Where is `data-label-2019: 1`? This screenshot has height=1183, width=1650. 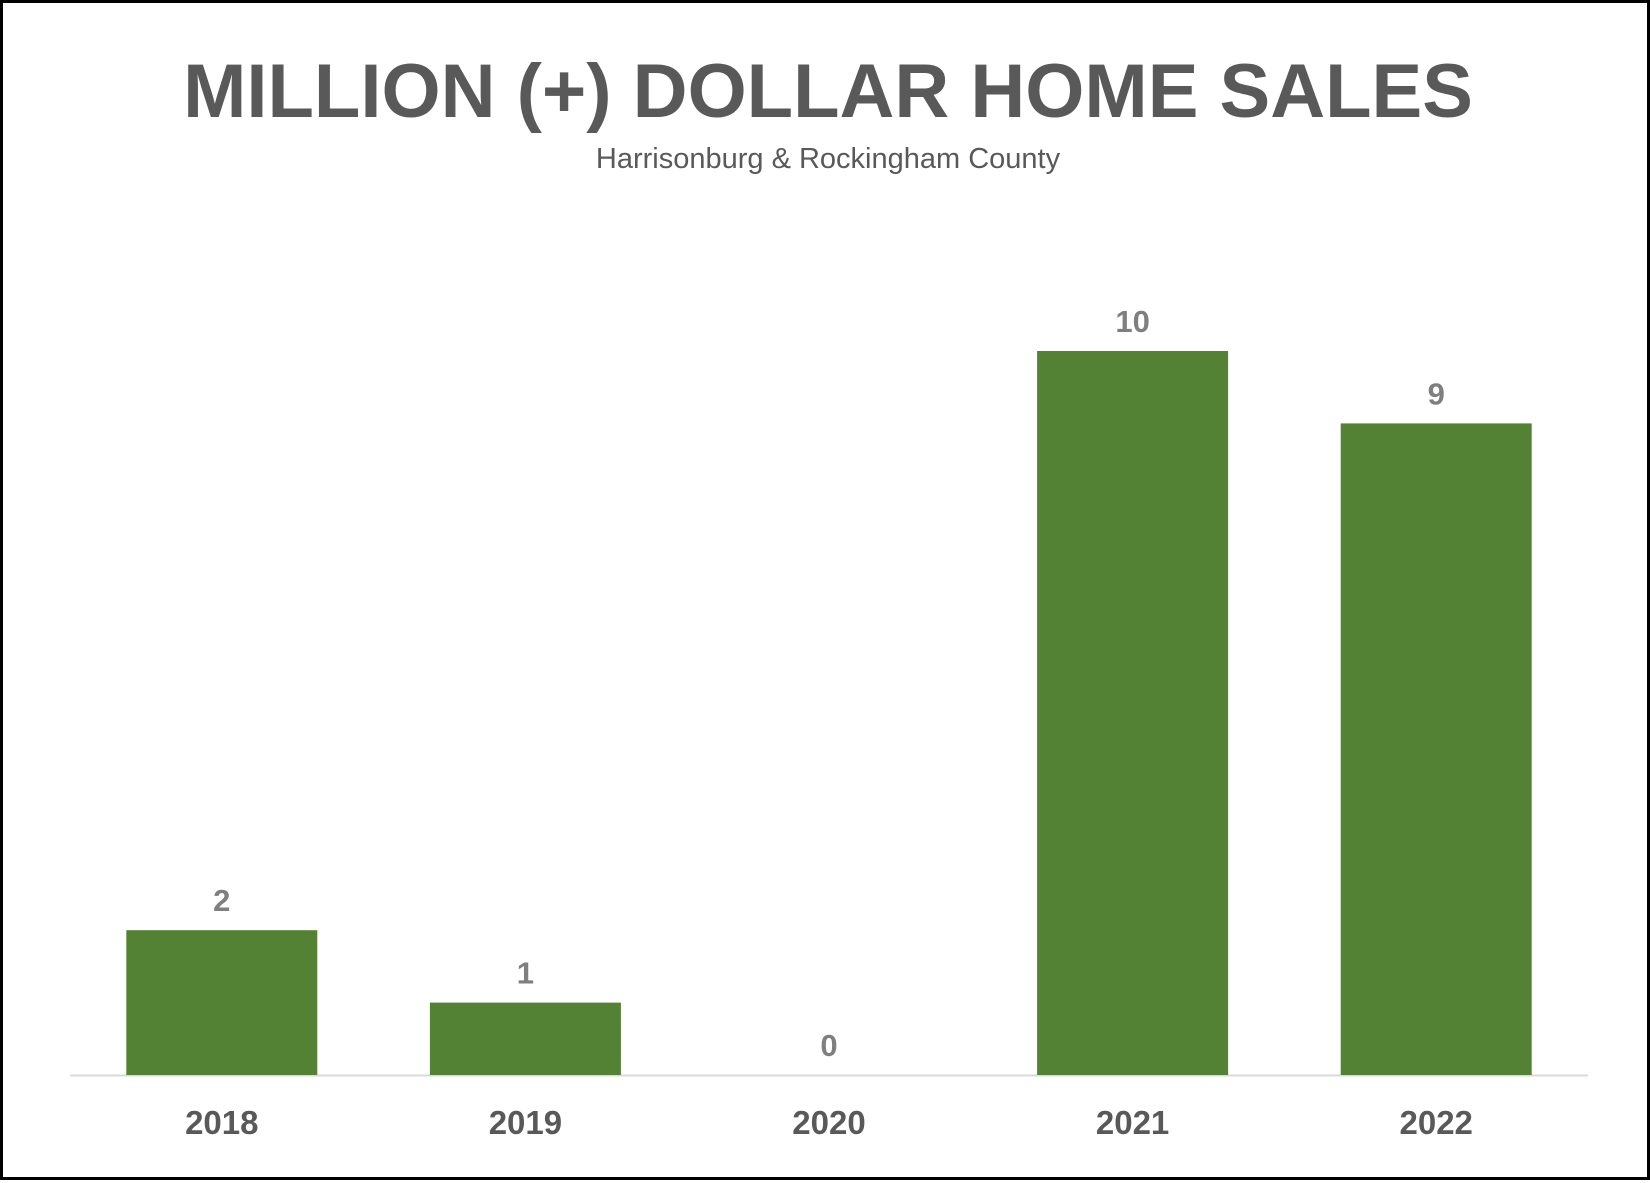
data-label-2019: 1 is located at coordinates (525, 973).